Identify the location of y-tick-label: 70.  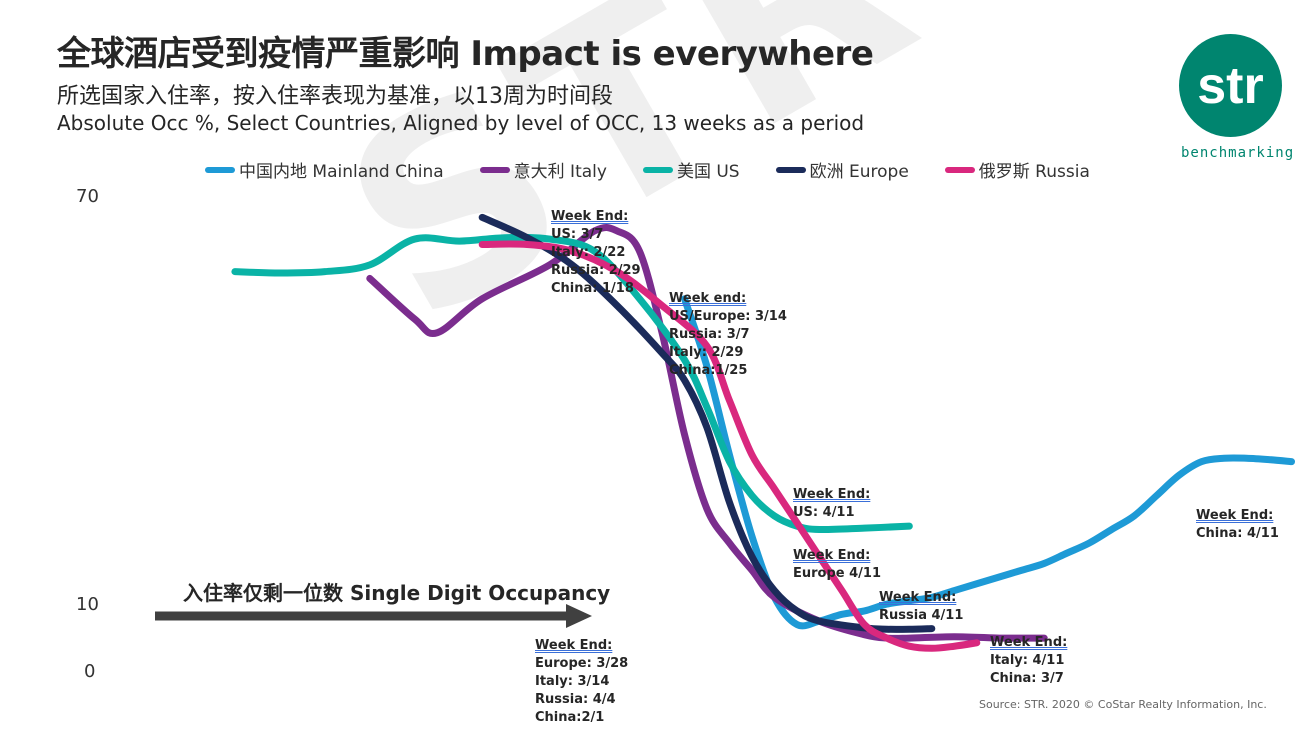
(87, 196).